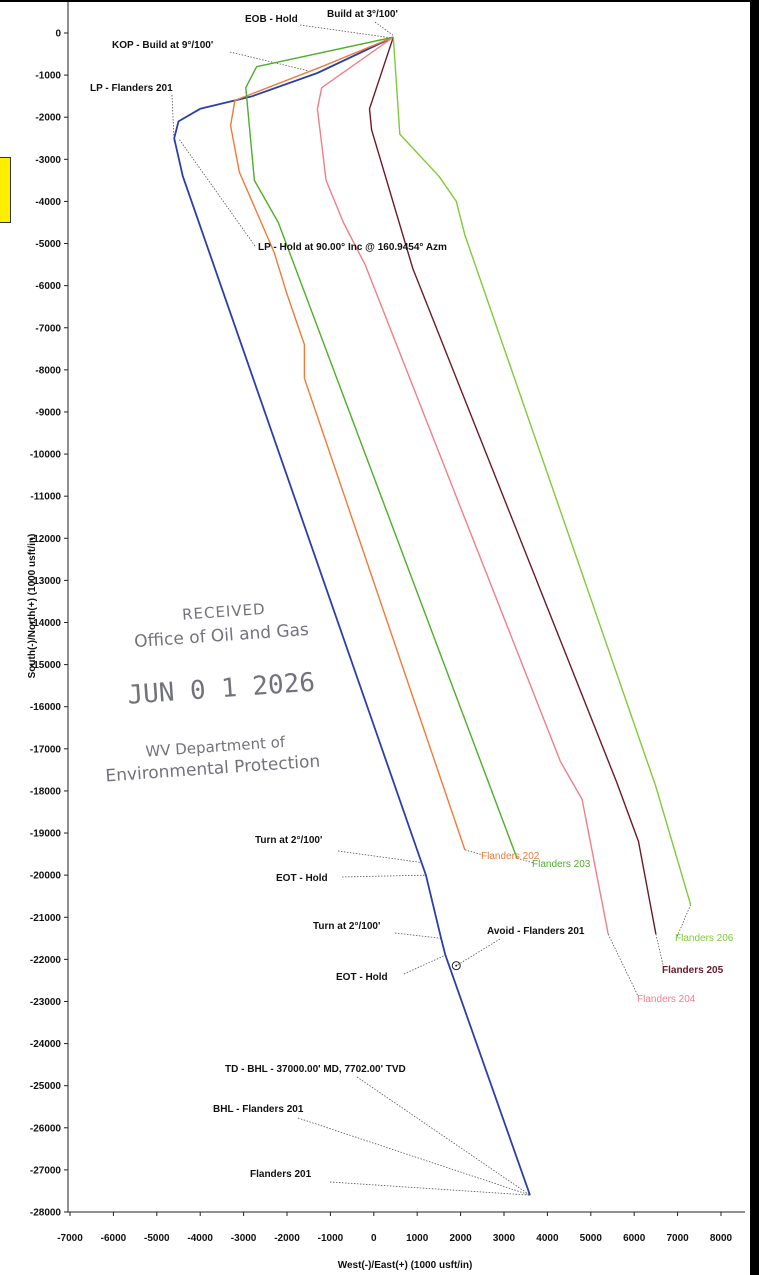  I want to click on x-tick-label: 7000, so click(677, 1238).